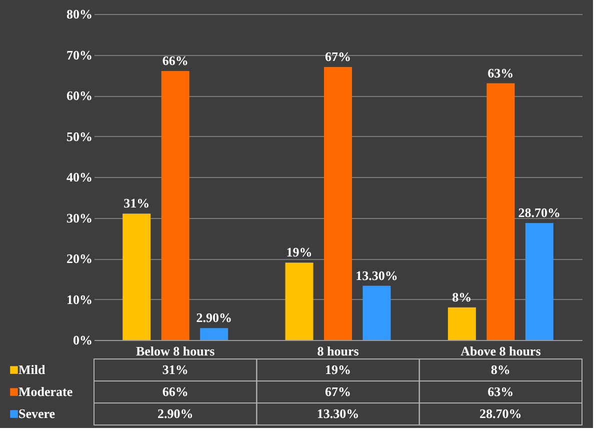  I want to click on text: 8%, so click(462, 296).